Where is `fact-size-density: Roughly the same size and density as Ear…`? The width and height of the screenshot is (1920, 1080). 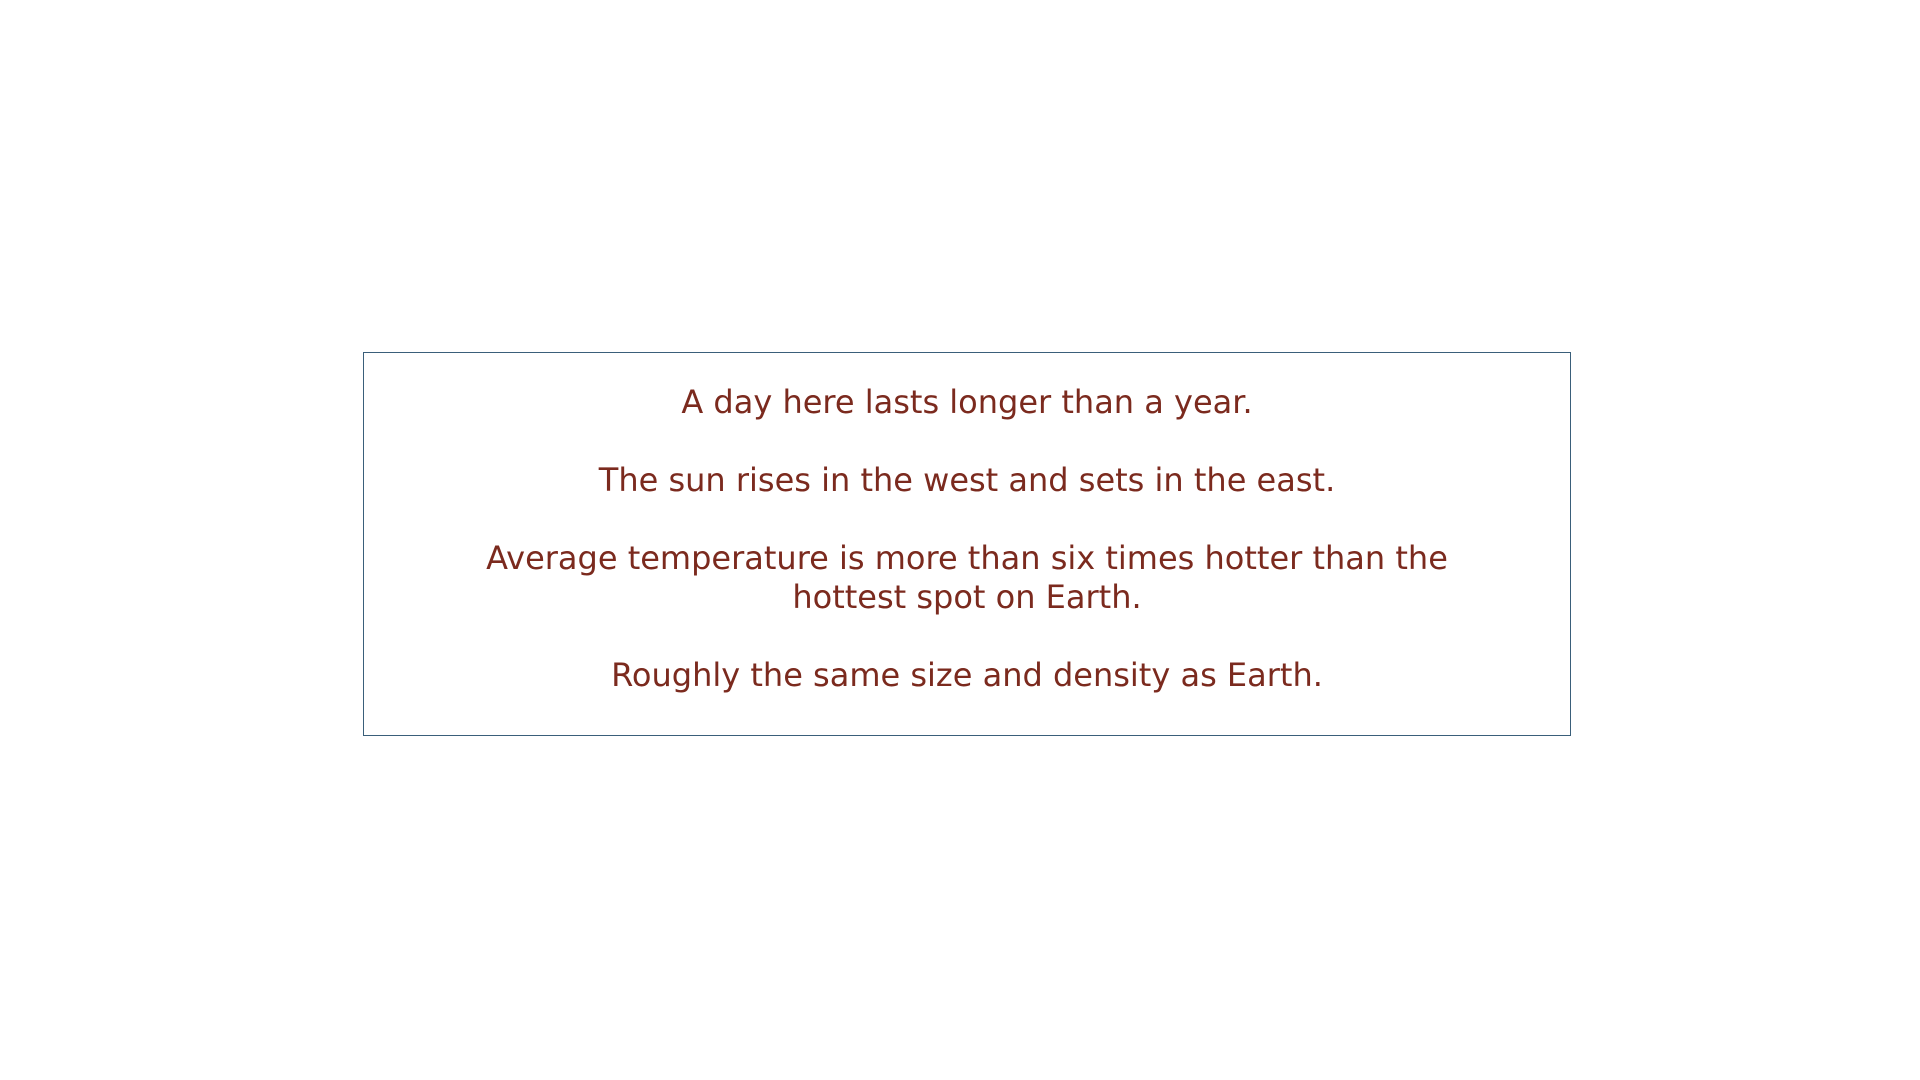 fact-size-density: Roughly the same size and density as Ear… is located at coordinates (967, 675).